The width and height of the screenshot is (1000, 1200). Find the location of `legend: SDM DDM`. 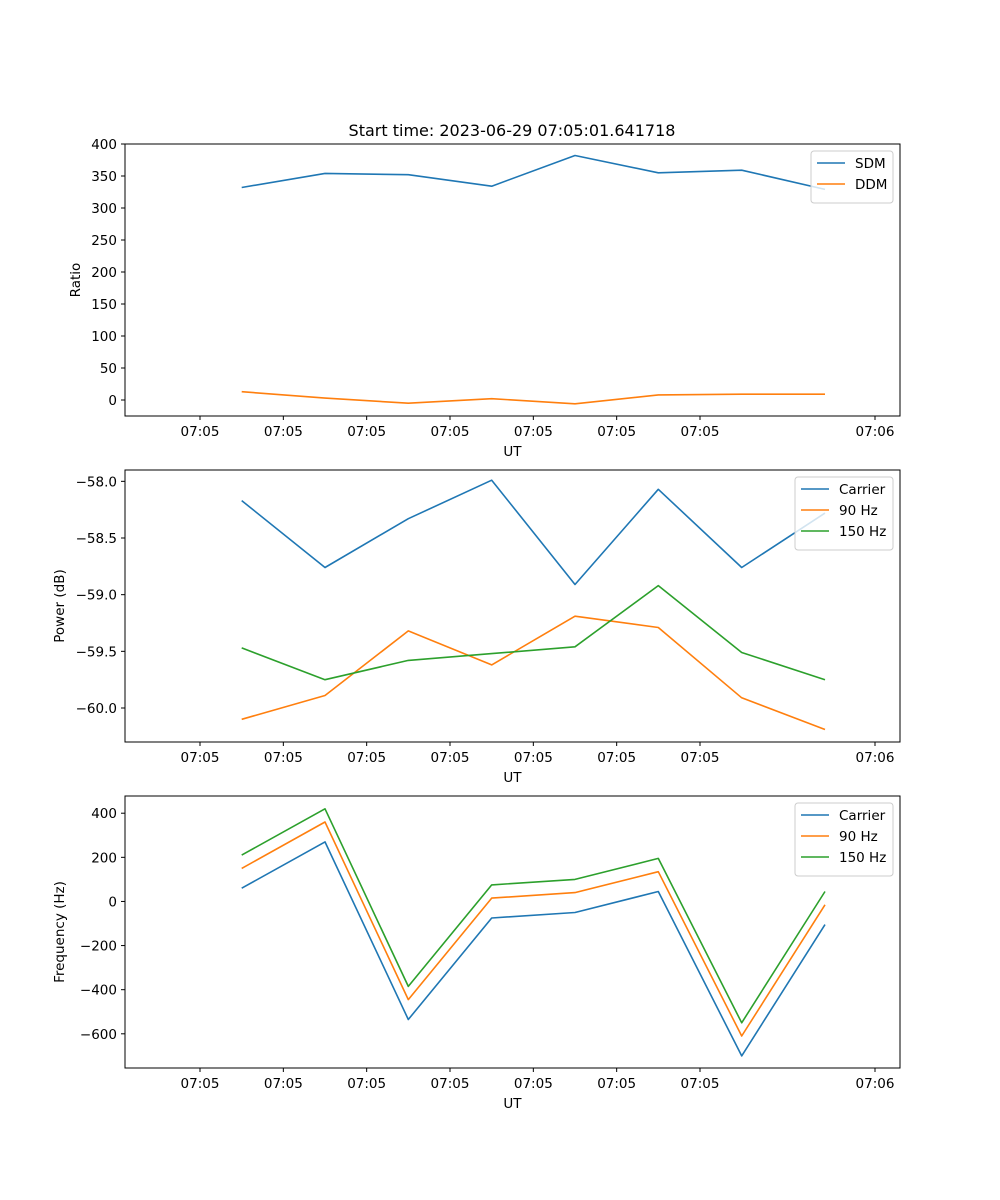

legend: SDM DDM is located at coordinates (852, 177).